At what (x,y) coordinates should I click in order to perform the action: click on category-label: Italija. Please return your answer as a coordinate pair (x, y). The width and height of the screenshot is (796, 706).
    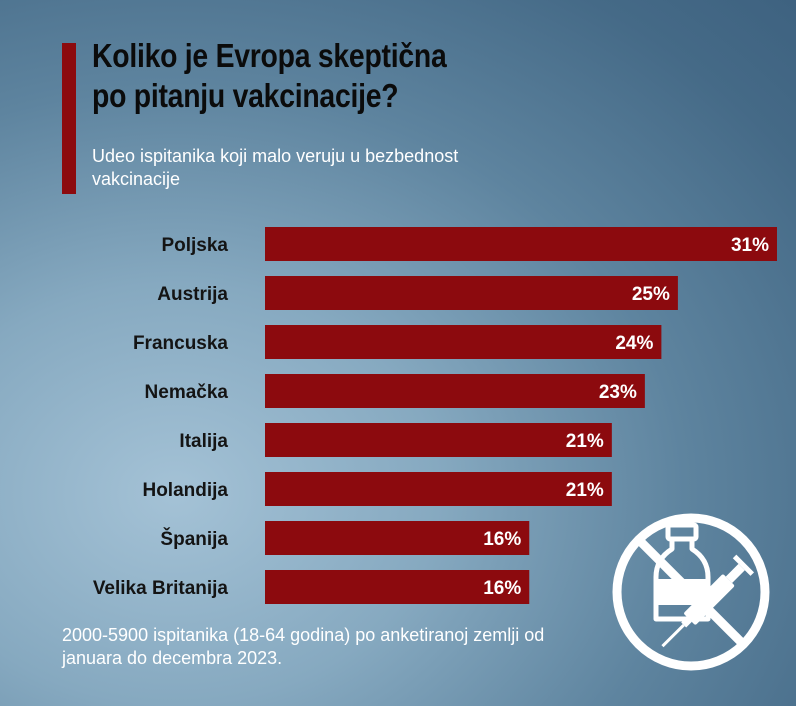
    Looking at the image, I should click on (203, 441).